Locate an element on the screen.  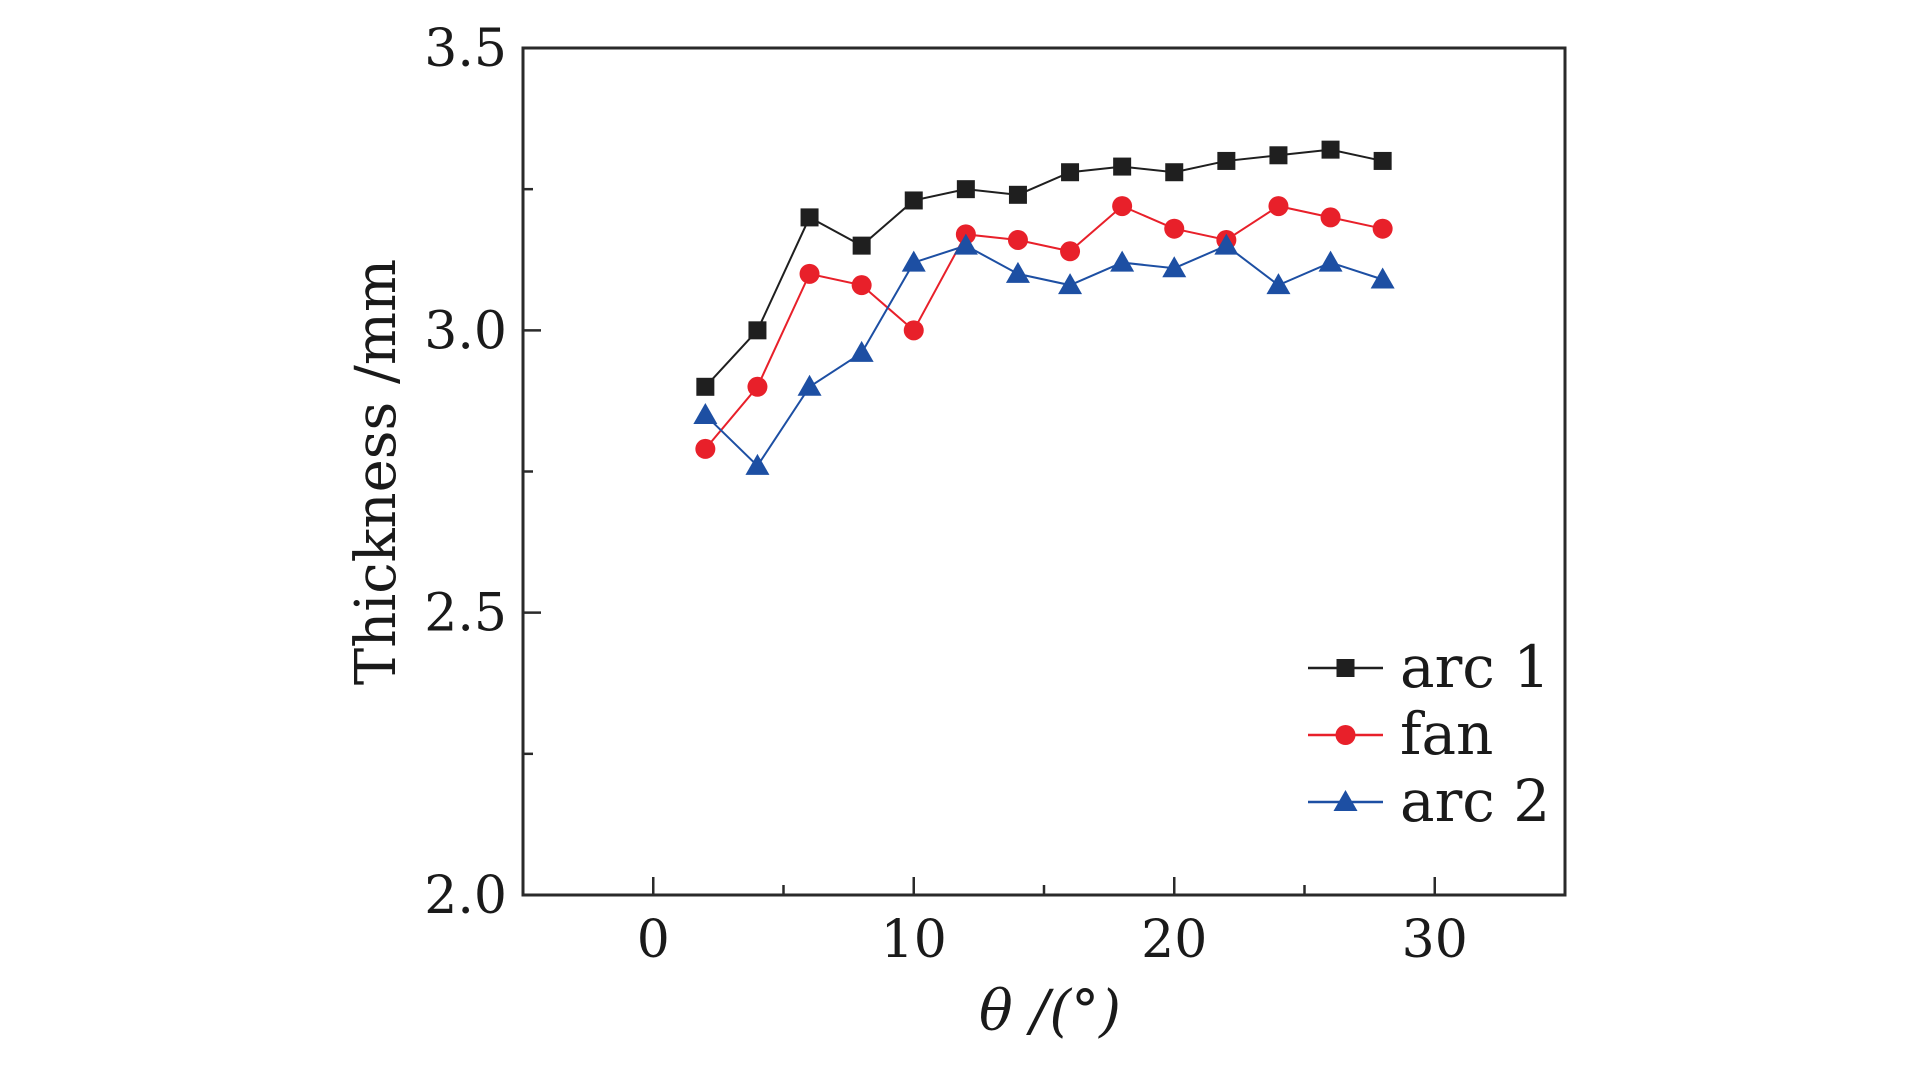
legend-label: fan is located at coordinates (1446, 734).